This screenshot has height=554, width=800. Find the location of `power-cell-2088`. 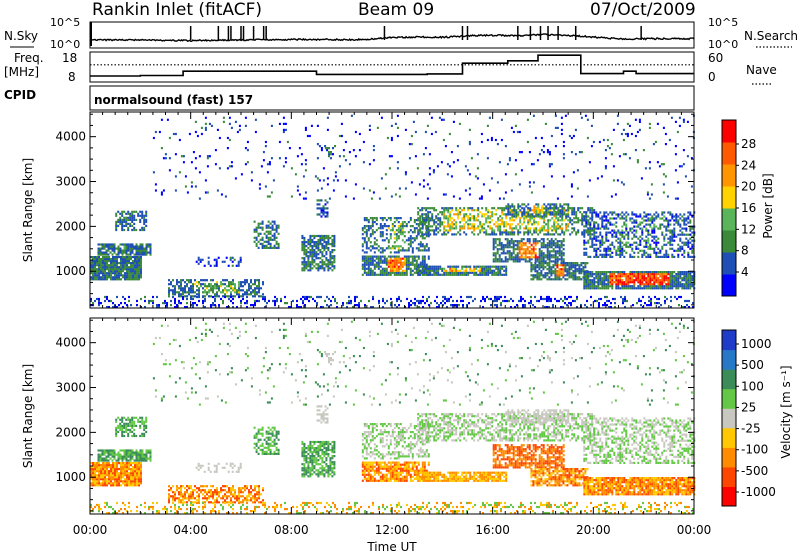

power-cell-2088 is located at coordinates (470, 218).